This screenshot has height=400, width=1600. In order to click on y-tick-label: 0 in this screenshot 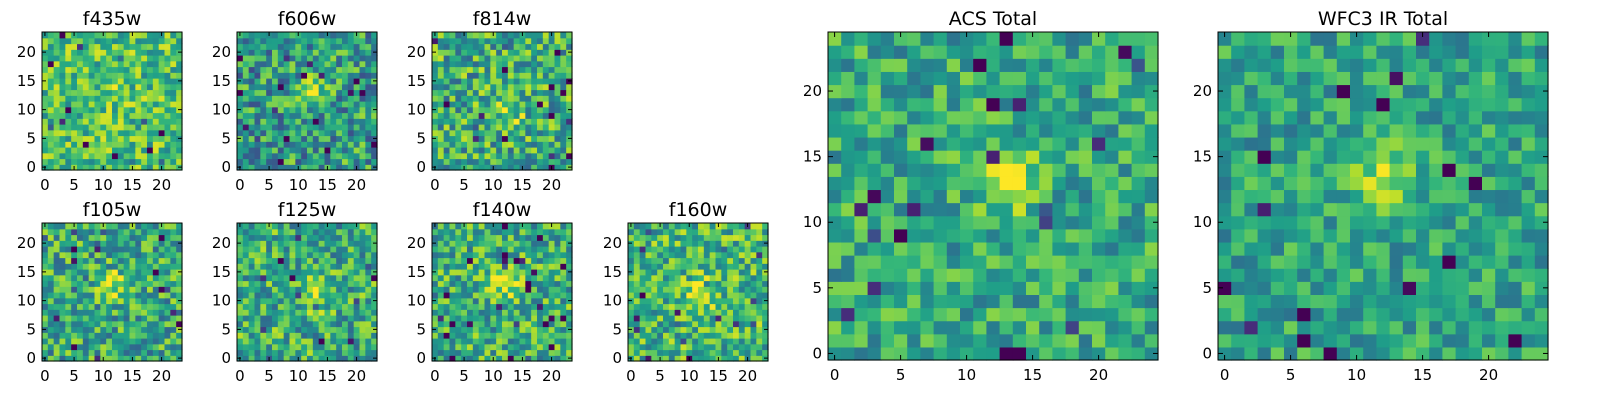, I will do `click(226, 167)`.